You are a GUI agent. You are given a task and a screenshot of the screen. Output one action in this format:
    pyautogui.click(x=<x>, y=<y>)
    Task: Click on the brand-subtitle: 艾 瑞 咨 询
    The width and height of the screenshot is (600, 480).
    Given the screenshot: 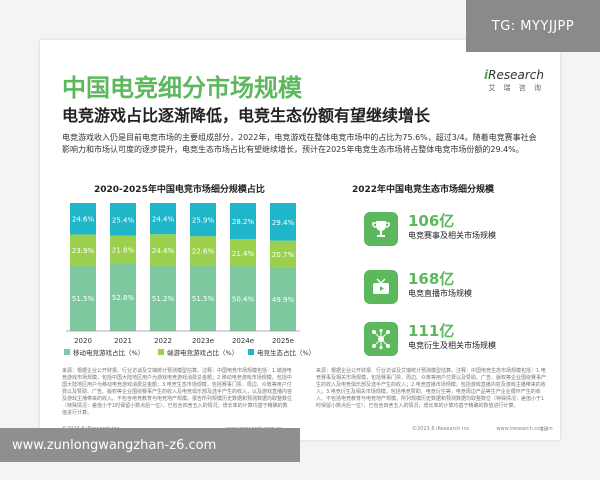 What is the action you would take?
    pyautogui.click(x=516, y=88)
    